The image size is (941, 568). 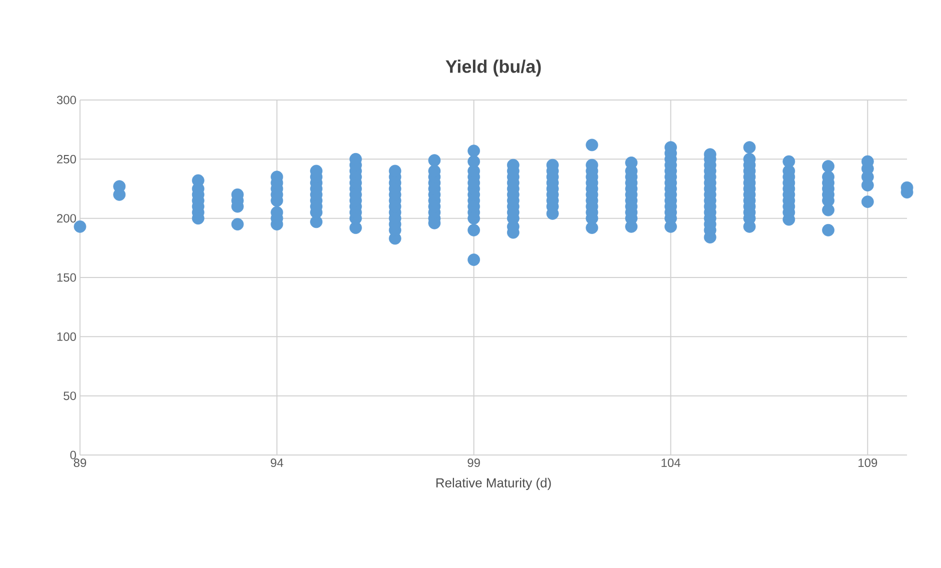 I want to click on x-tick-label: 109, so click(x=868, y=463).